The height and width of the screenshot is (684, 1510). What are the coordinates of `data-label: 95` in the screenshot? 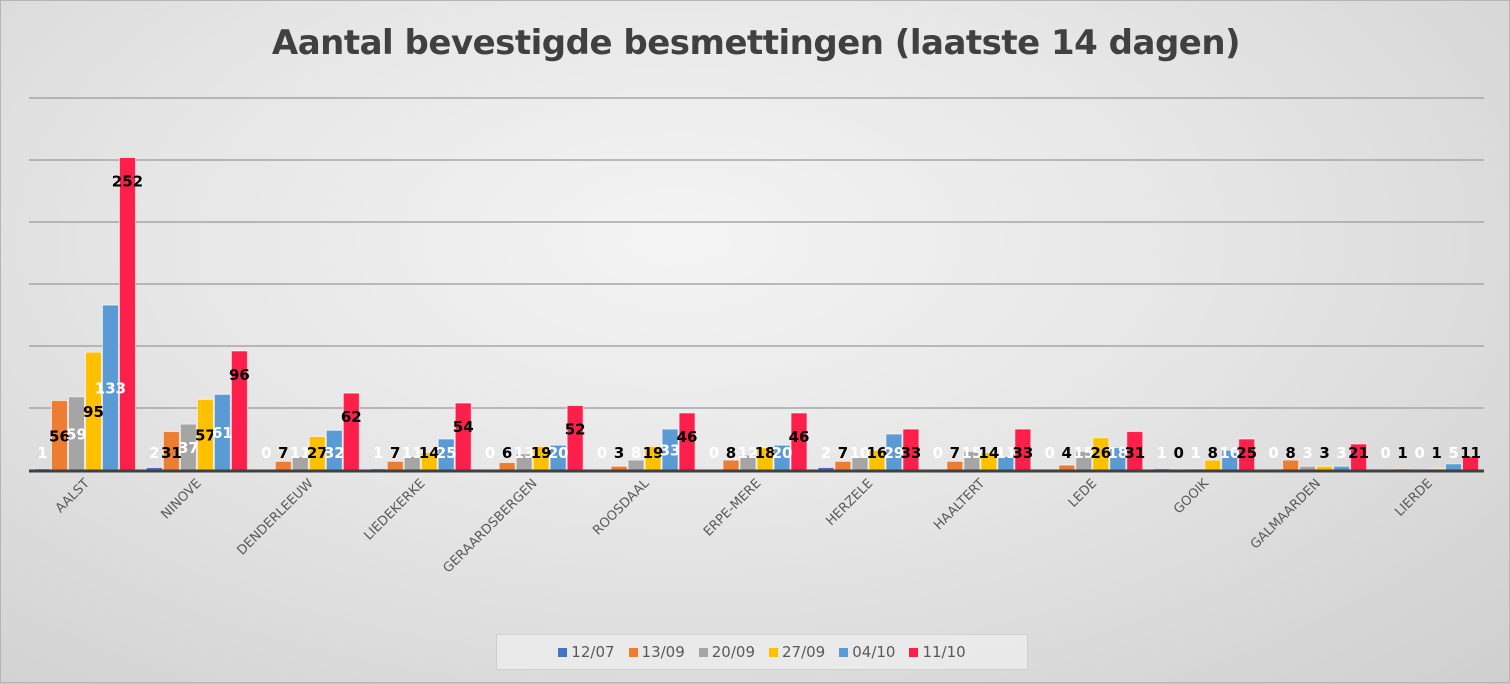 It's located at (93, 412).